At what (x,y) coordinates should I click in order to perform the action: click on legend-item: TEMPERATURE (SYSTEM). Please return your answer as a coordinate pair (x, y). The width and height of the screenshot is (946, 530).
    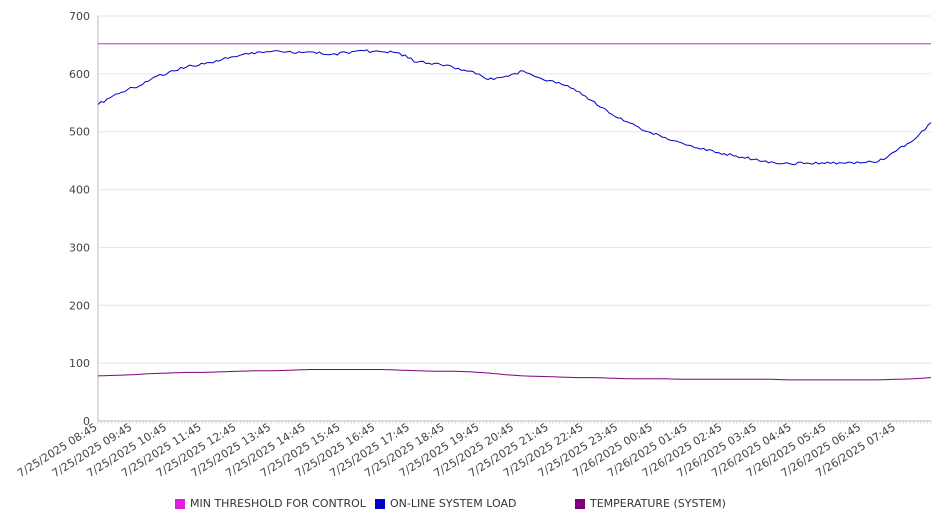
    Looking at the image, I should click on (650, 503).